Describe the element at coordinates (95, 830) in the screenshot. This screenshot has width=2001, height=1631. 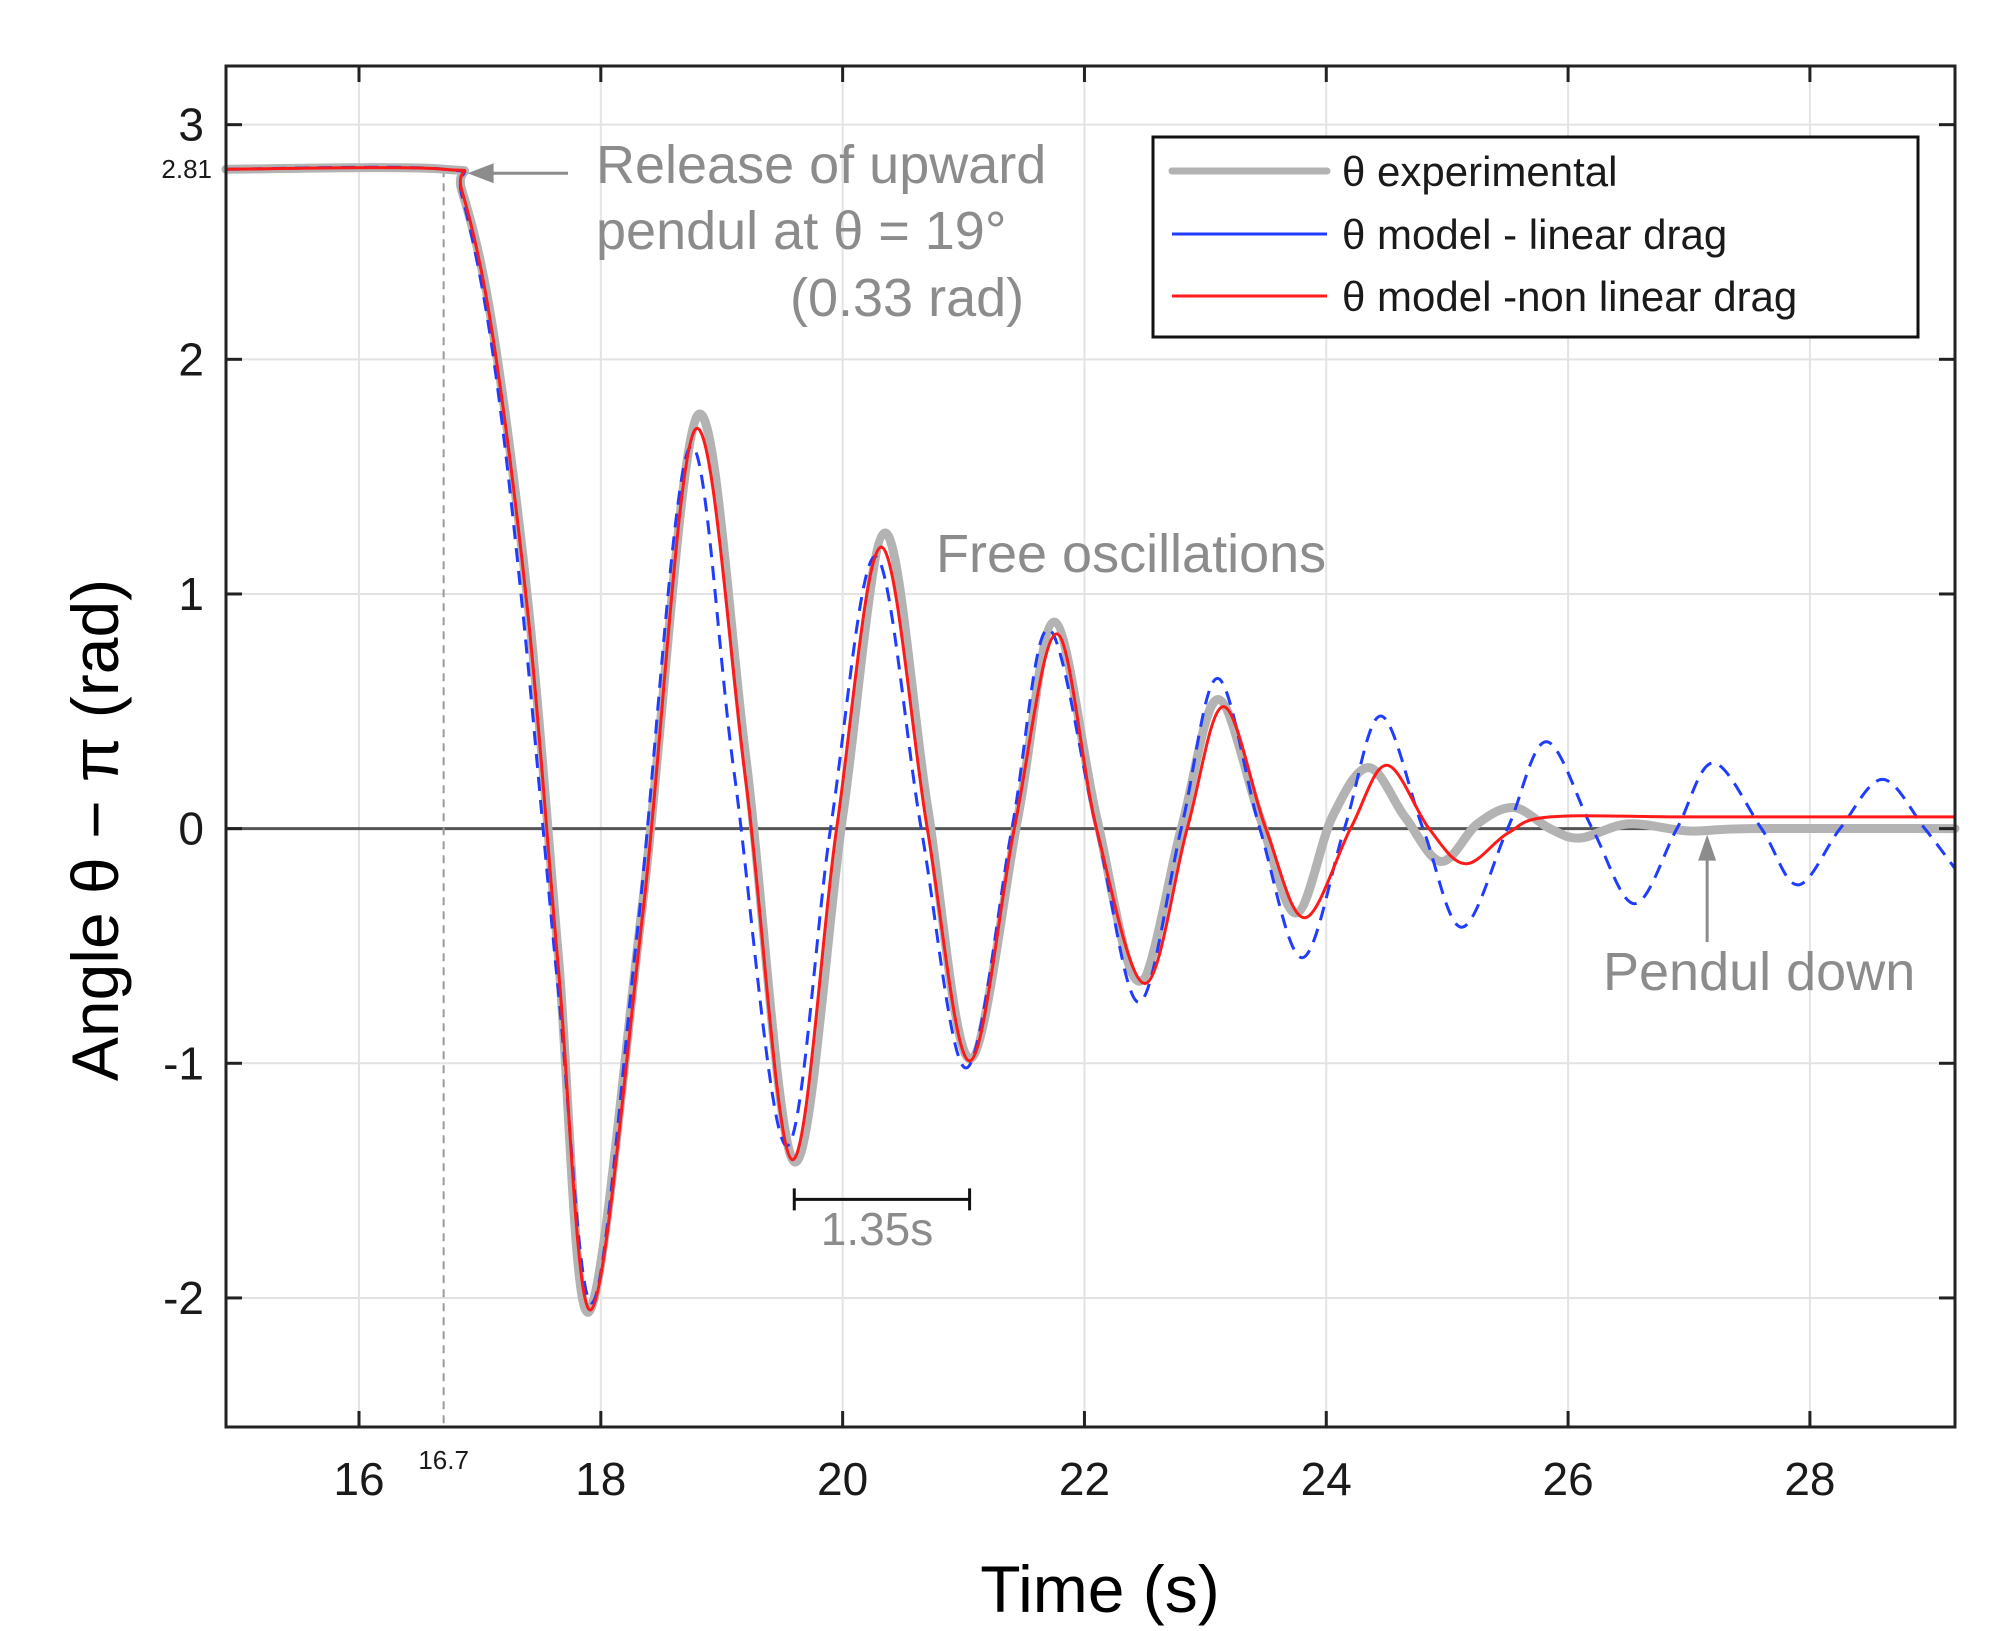
I see `y-axis-title: Angle θ − π (rad)` at that location.